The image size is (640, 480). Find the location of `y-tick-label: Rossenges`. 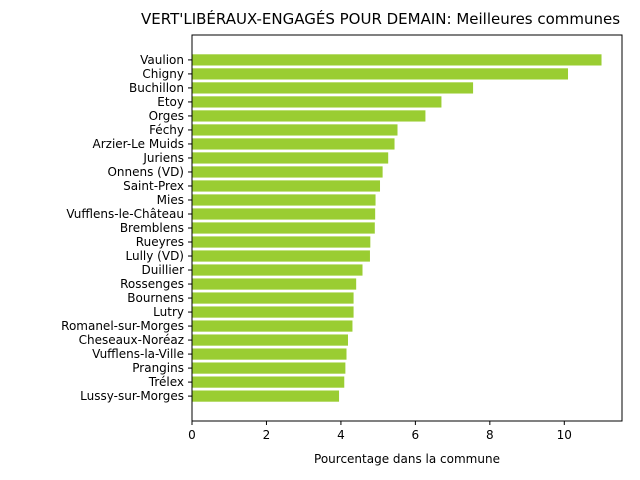

y-tick-label: Rossenges is located at coordinates (152, 284).